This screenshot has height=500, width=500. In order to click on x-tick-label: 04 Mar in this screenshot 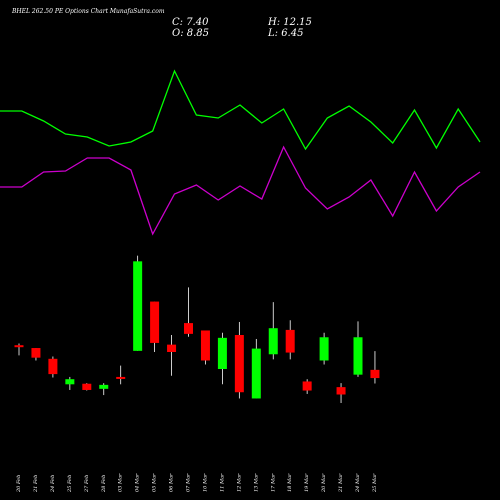, I will do `click(138, 482)`.